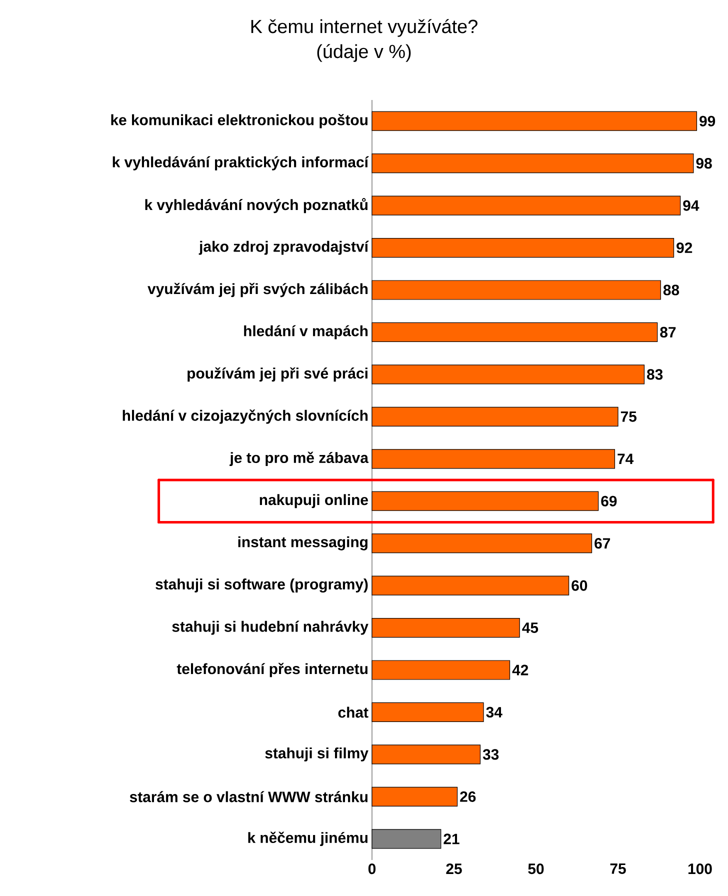 The width and height of the screenshot is (728, 896). I want to click on y-tick-label: chat, so click(353, 712).